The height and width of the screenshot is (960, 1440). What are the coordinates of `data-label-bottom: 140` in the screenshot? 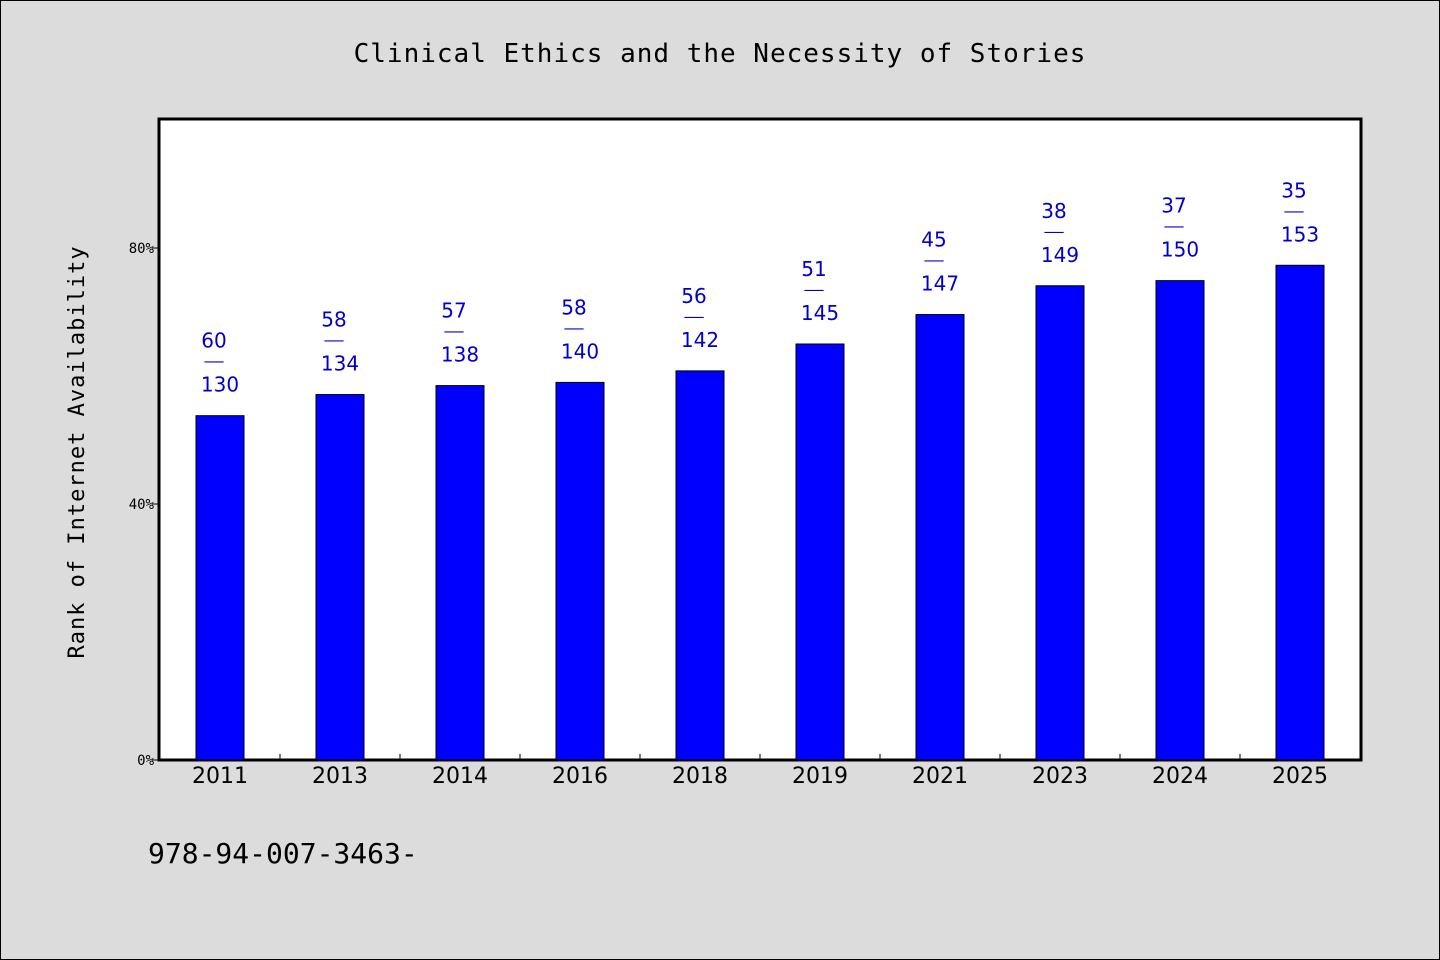 It's located at (580, 351).